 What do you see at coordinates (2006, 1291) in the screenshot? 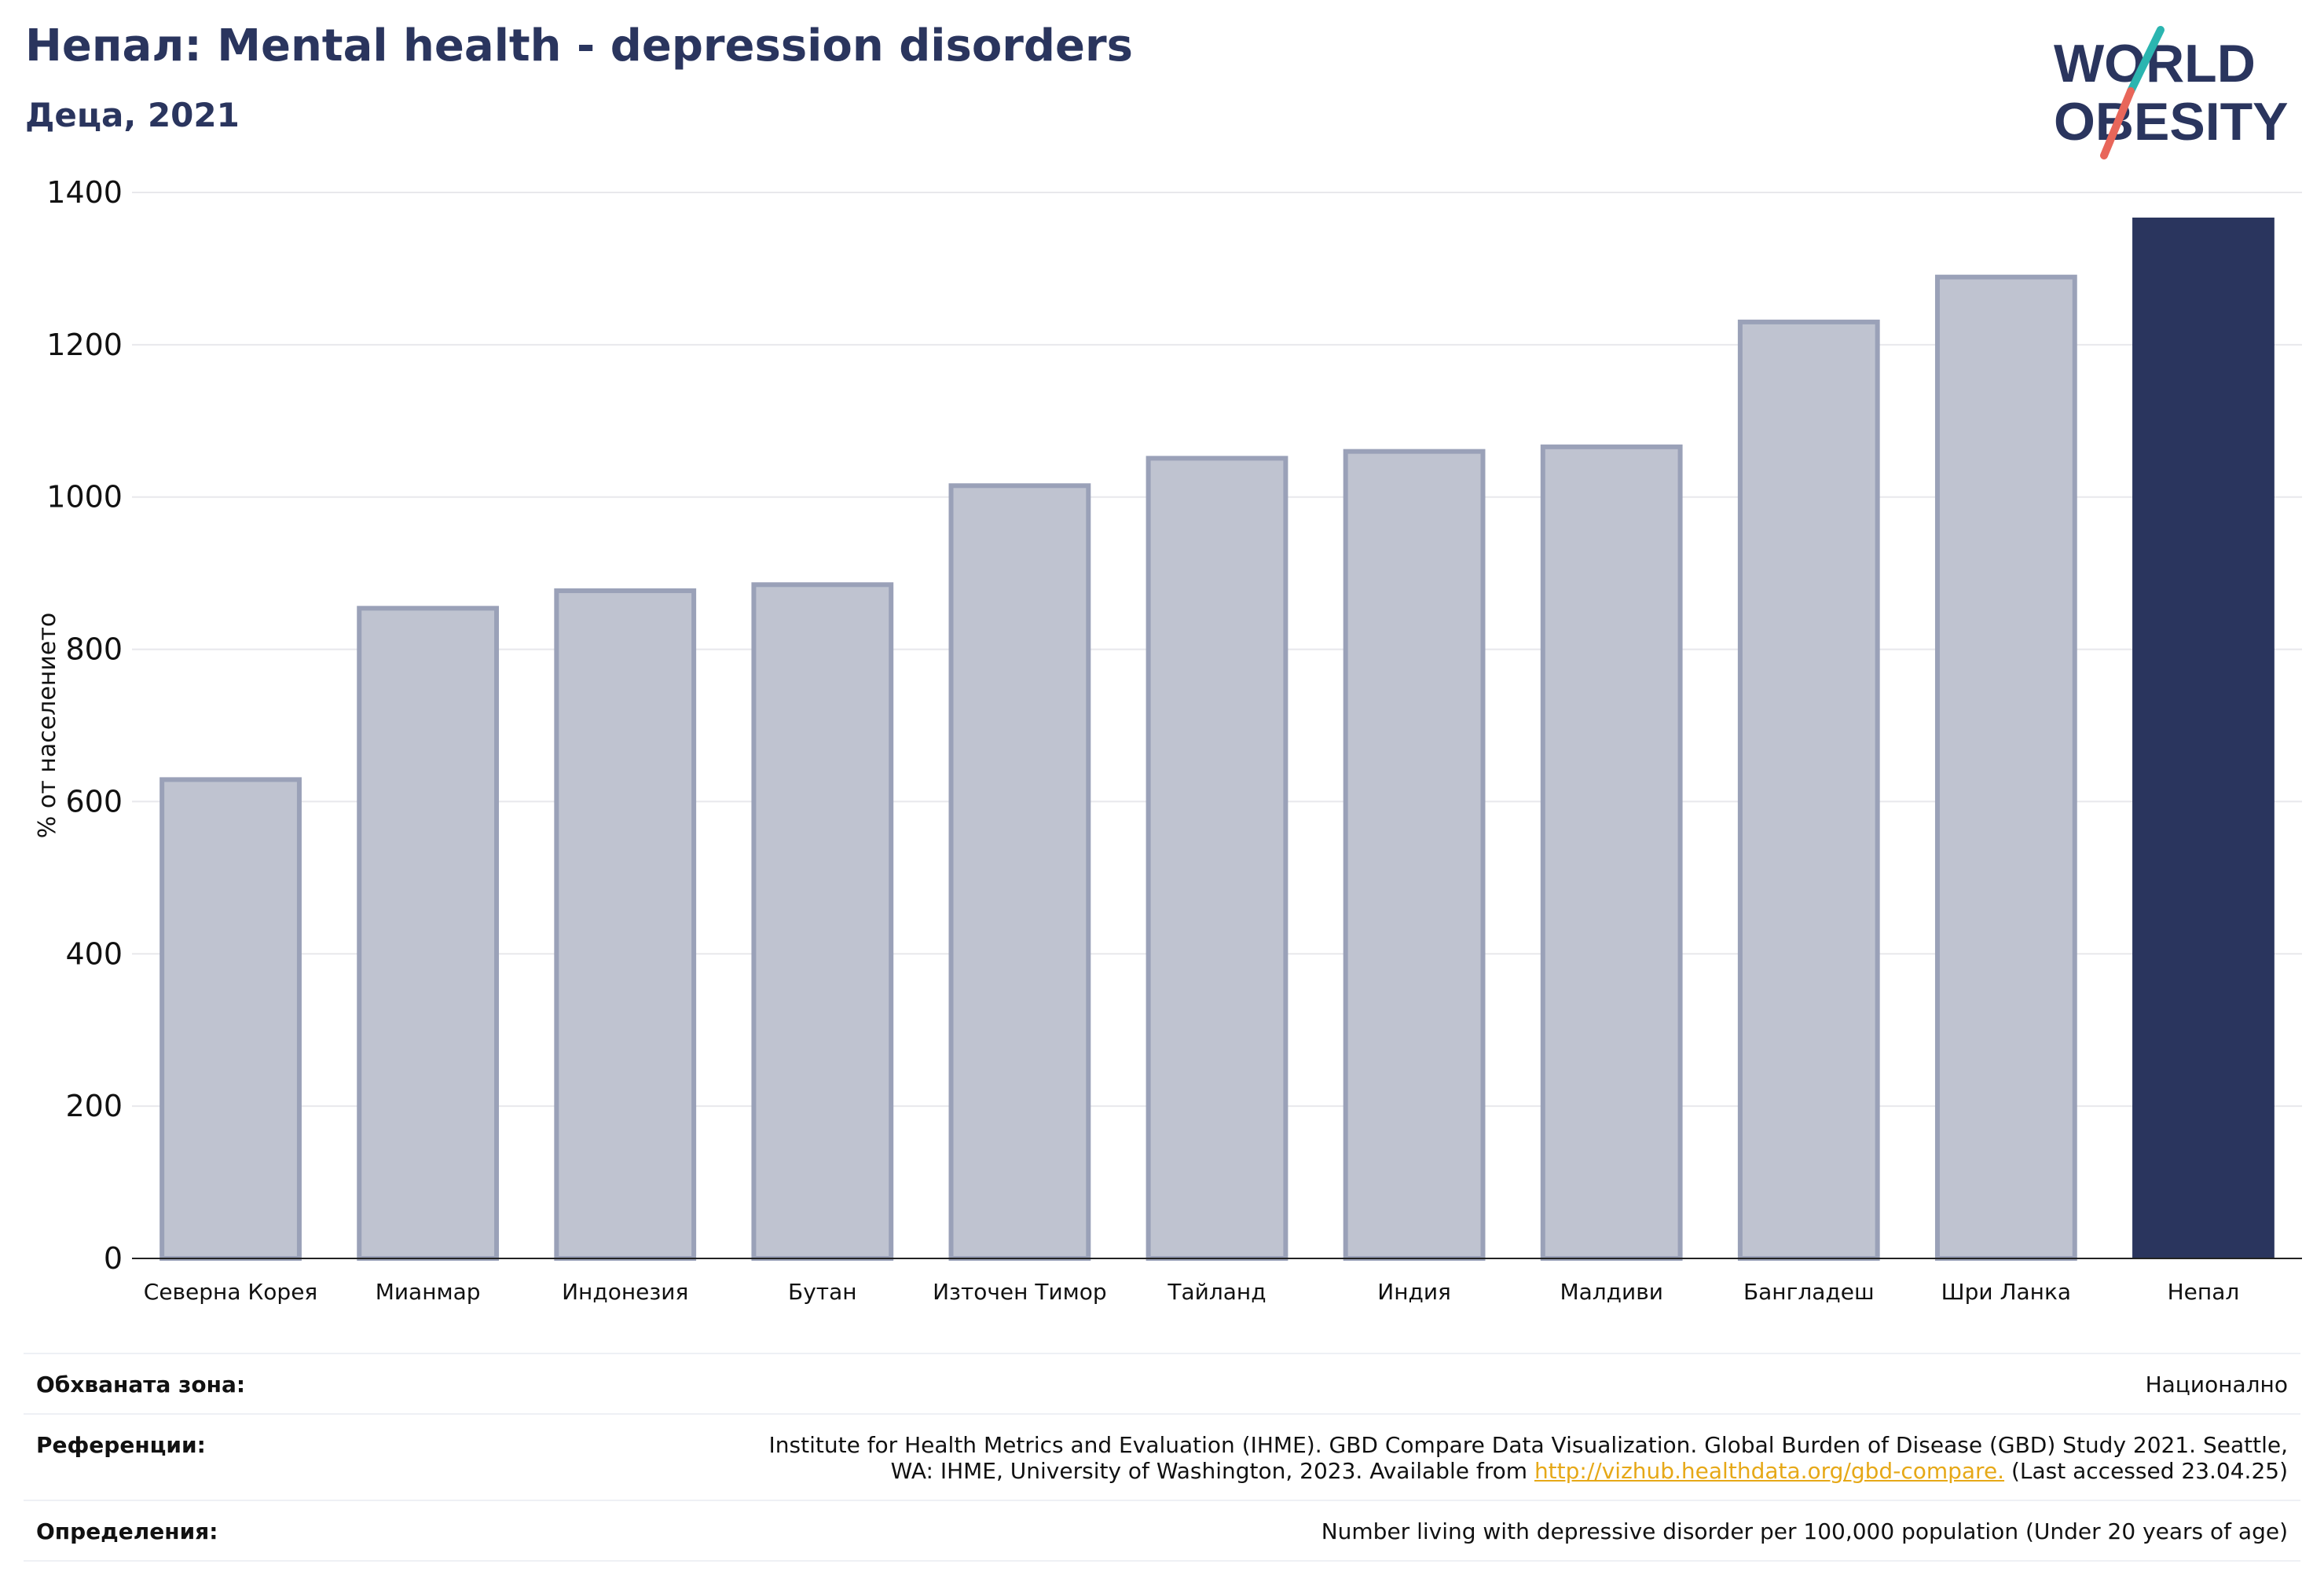
I see `x-tick-label: Шри Ланка` at bounding box center [2006, 1291].